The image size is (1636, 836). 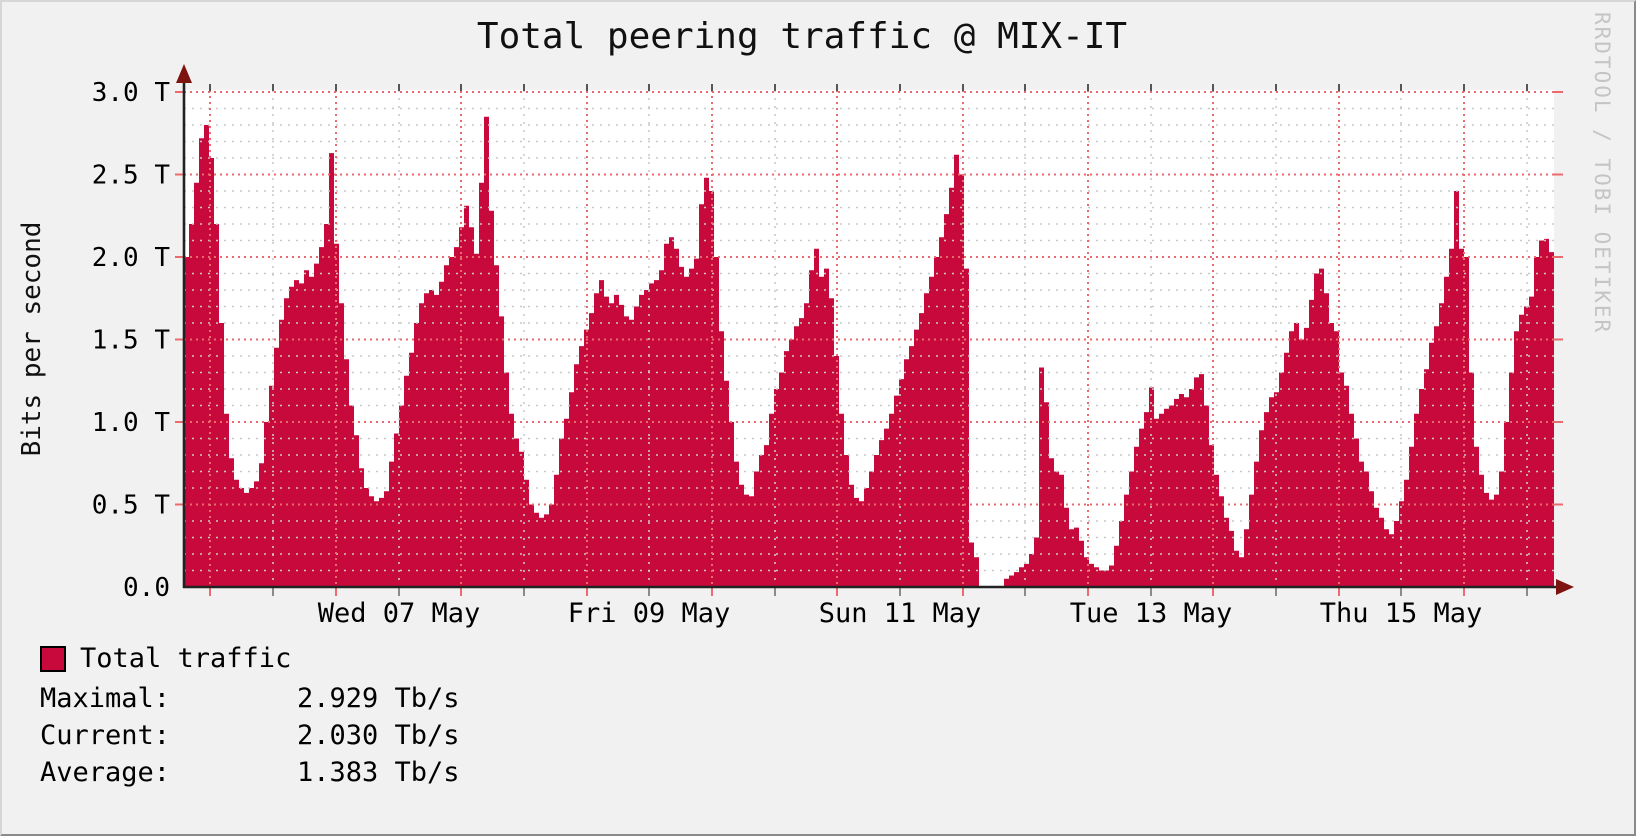 What do you see at coordinates (131, 423) in the screenshot?
I see `y-tick-label: 1.0 T` at bounding box center [131, 423].